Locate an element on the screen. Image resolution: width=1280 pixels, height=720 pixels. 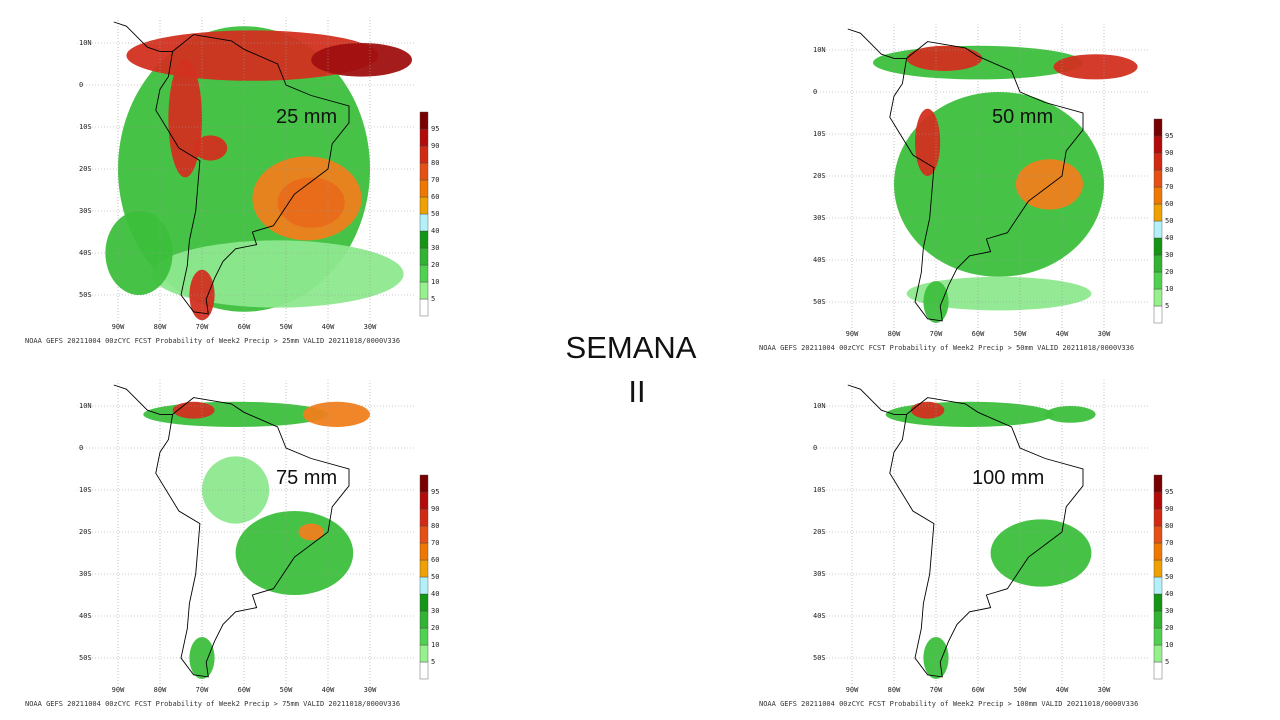
colorbar-label: 70 is located at coordinates (435, 543).